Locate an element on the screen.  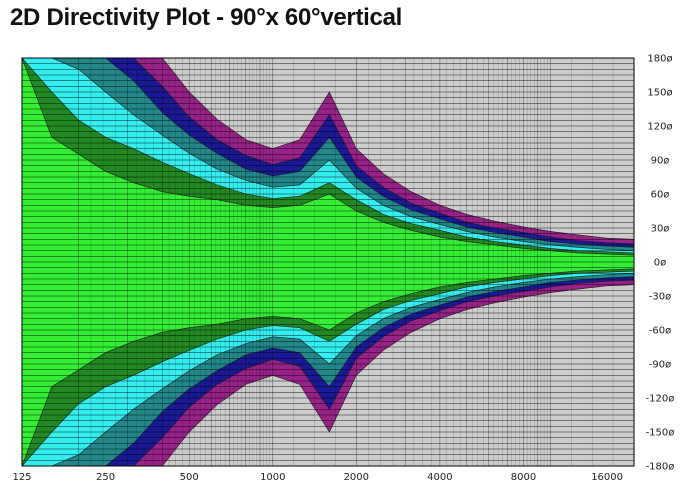
y-tick-label: 60ø is located at coordinates (660, 195).